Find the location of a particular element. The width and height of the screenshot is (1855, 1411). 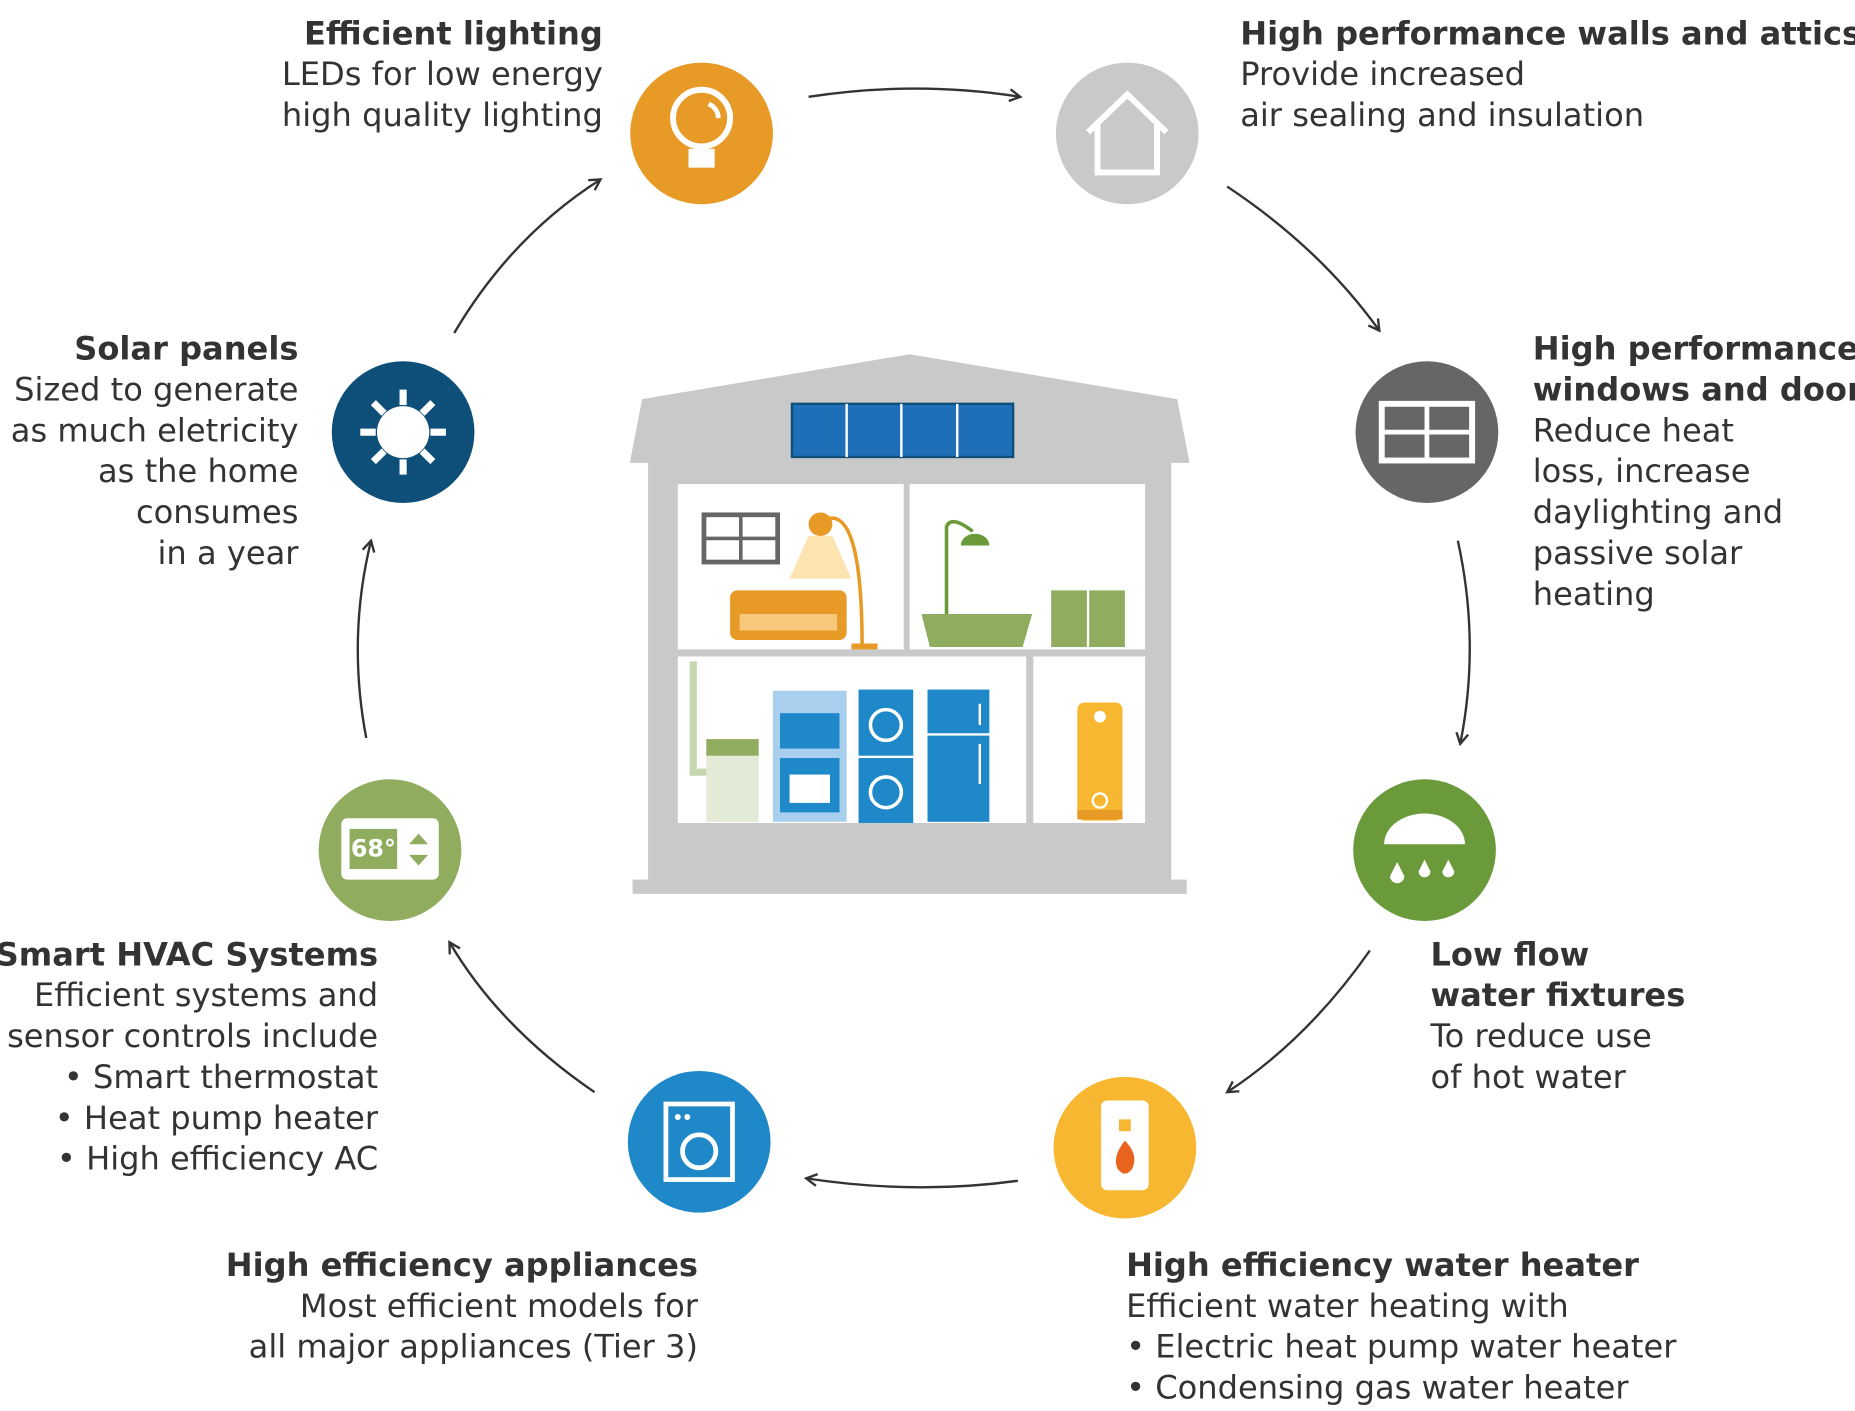

house is located at coordinates (910, 624).